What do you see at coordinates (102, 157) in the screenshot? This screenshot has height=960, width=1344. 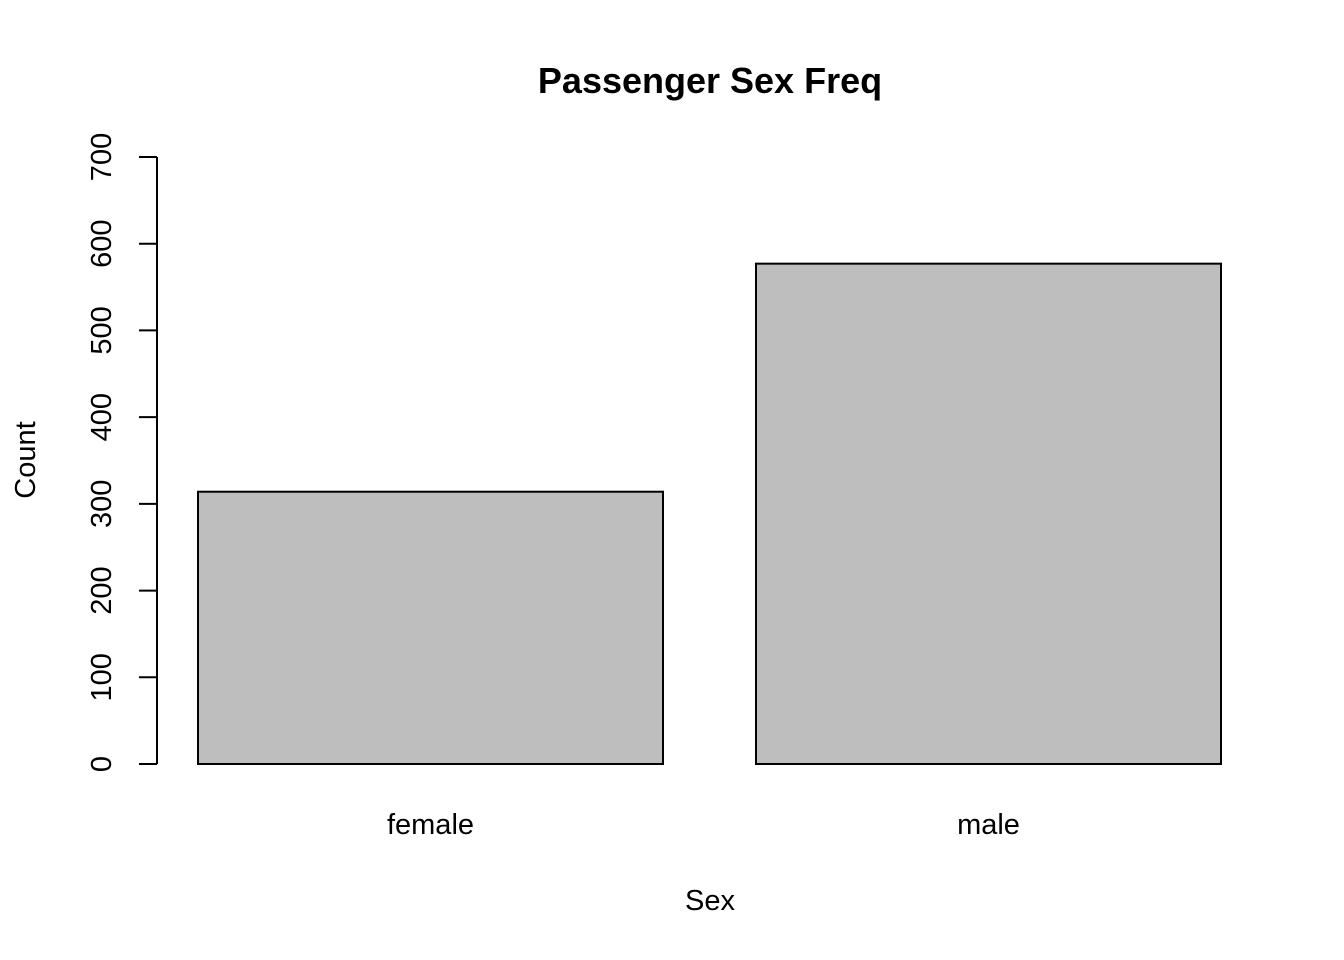 I see `y-tick-label: 700` at bounding box center [102, 157].